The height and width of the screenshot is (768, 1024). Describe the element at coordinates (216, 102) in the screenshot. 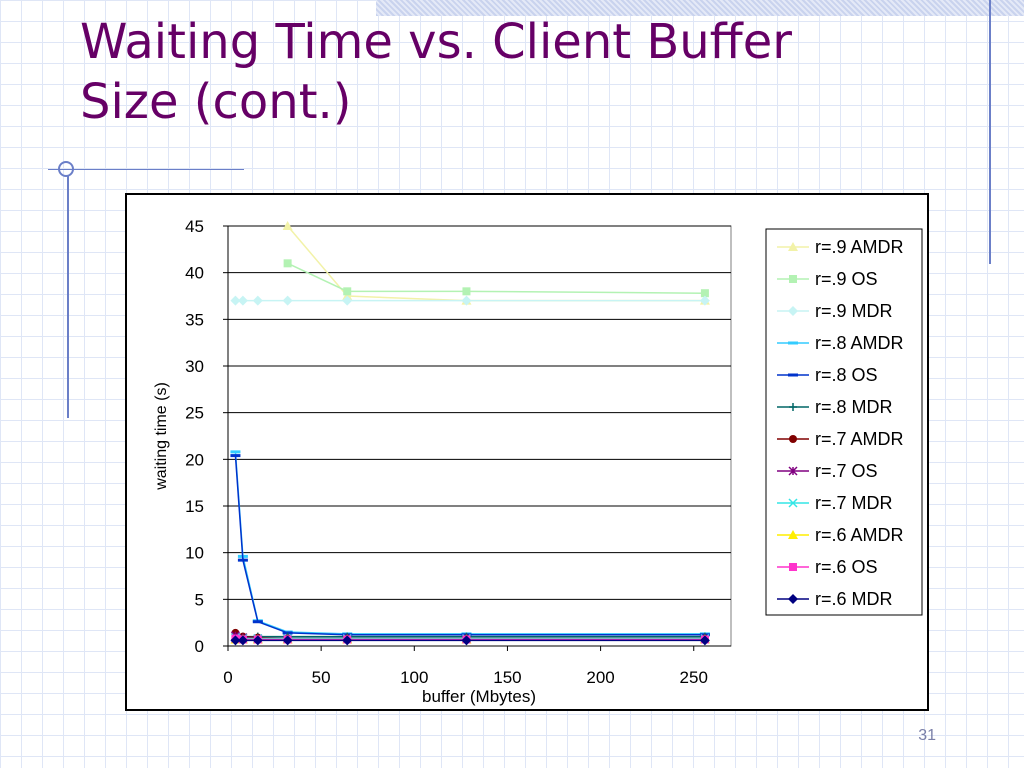

I see `slide-title-line2: Size (cont.)` at that location.